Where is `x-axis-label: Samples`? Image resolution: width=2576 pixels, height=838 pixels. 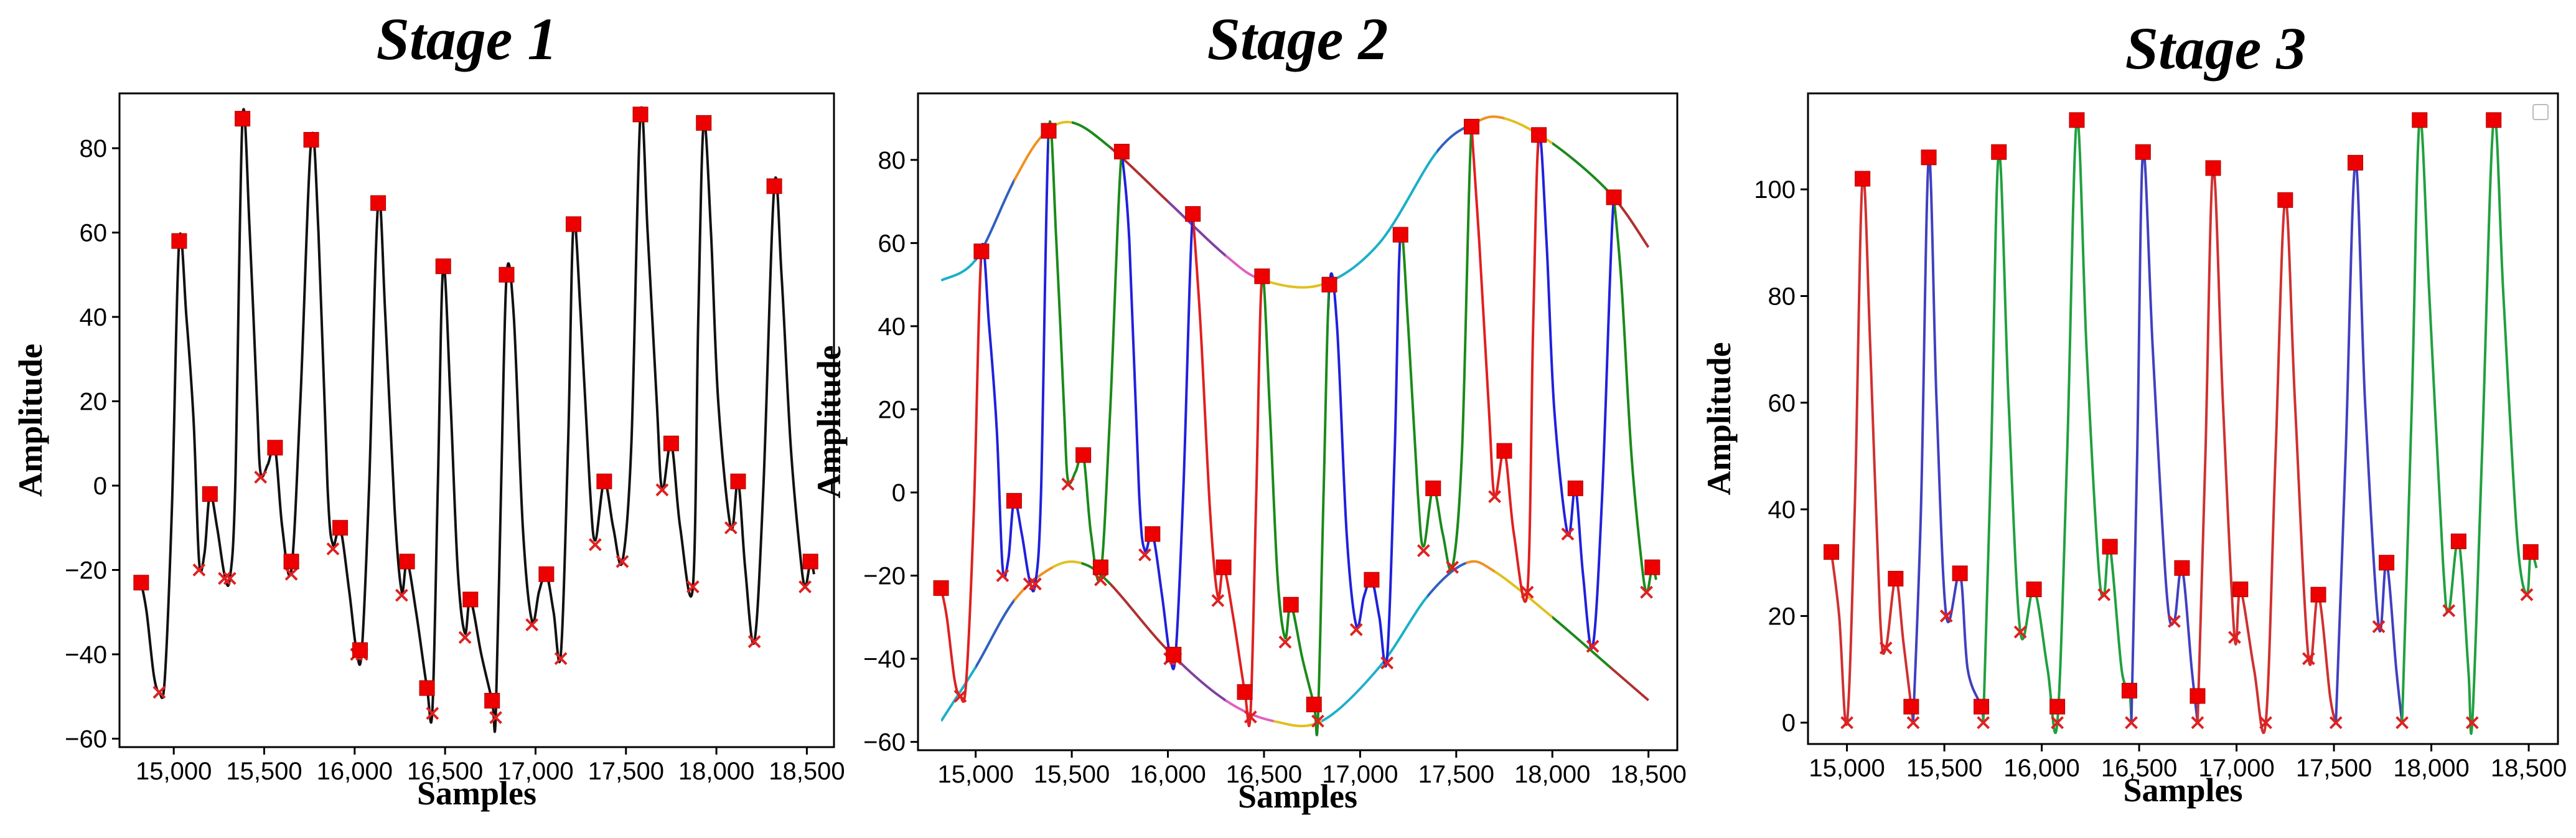
x-axis-label: Samples is located at coordinates (476, 793).